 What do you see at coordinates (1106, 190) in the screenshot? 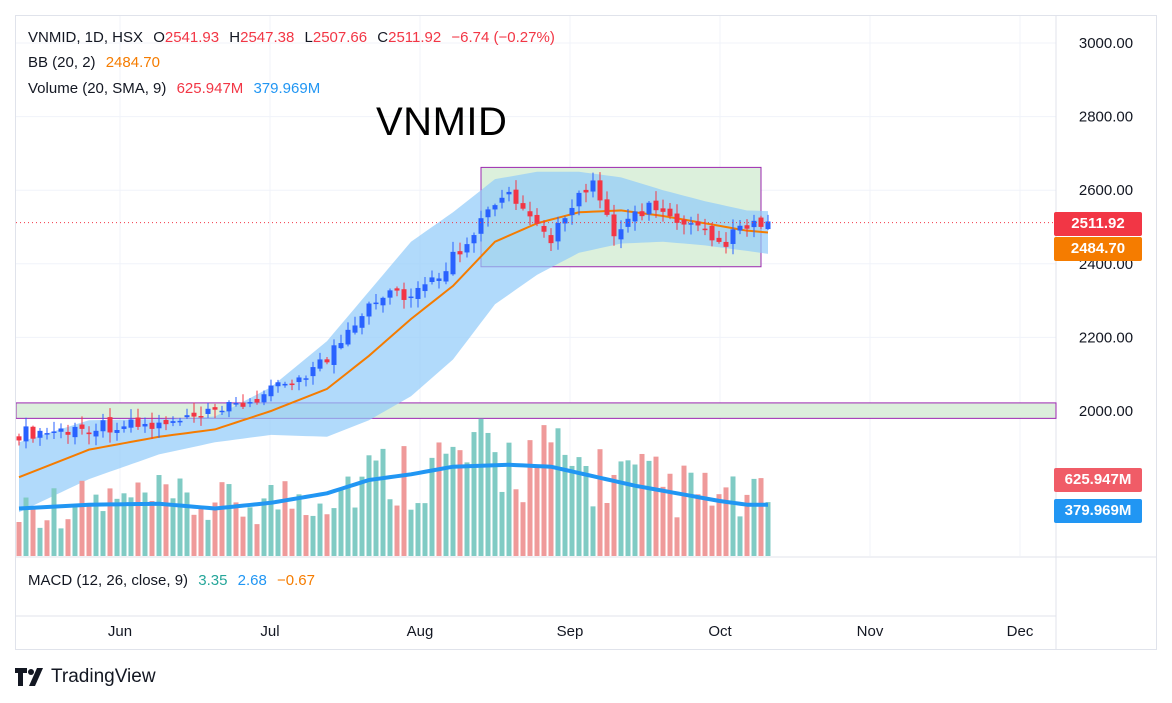
I see `y-tick-label: 2600.00` at bounding box center [1106, 190].